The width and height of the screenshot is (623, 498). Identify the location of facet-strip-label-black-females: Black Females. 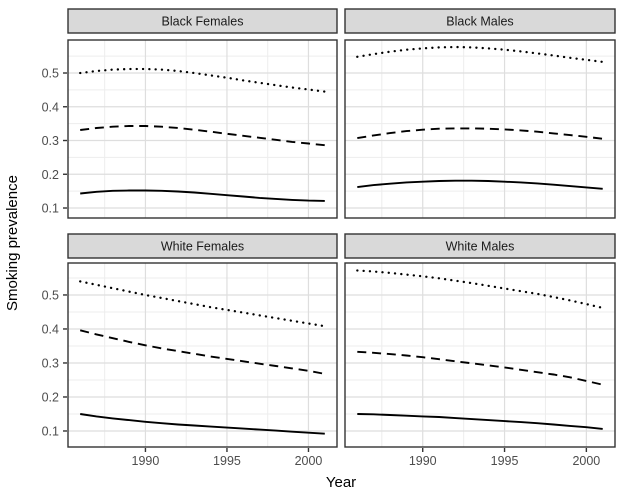
(203, 22).